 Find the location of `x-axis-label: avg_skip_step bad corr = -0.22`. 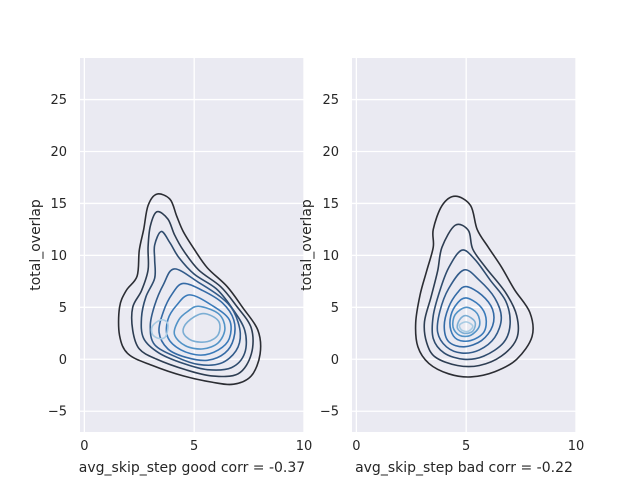

x-axis-label: avg_skip_step bad corr = -0.22 is located at coordinates (464, 468).